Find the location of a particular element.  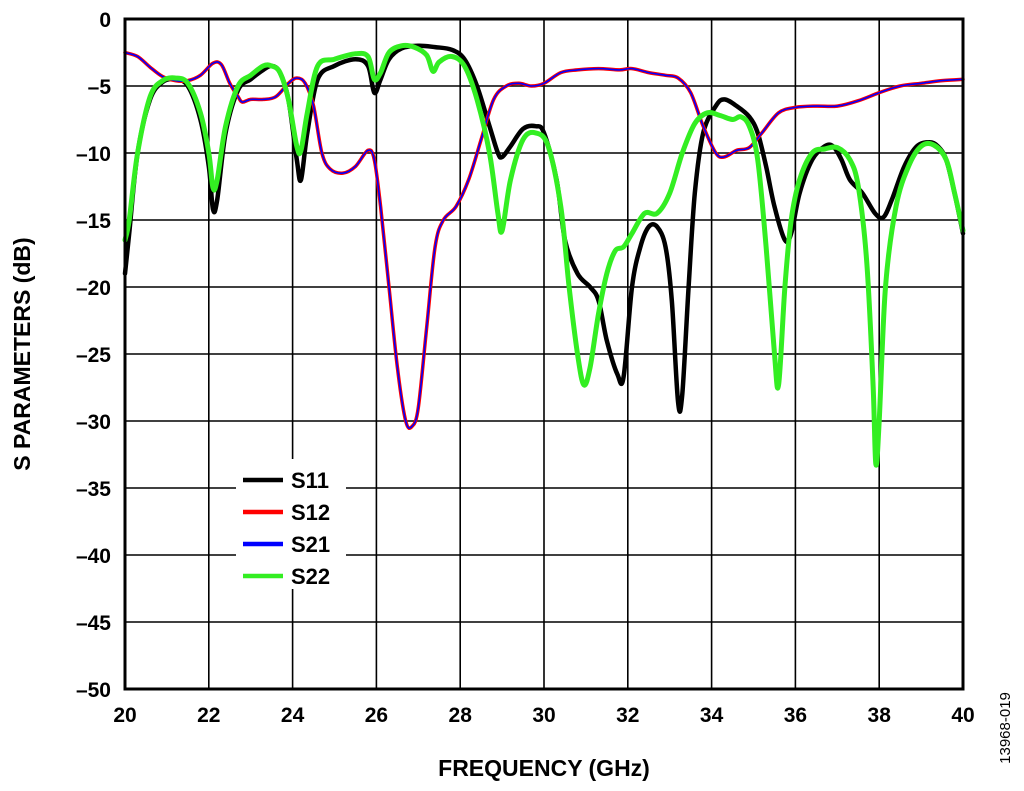

y-tick-label: –40 is located at coordinates (93, 556).